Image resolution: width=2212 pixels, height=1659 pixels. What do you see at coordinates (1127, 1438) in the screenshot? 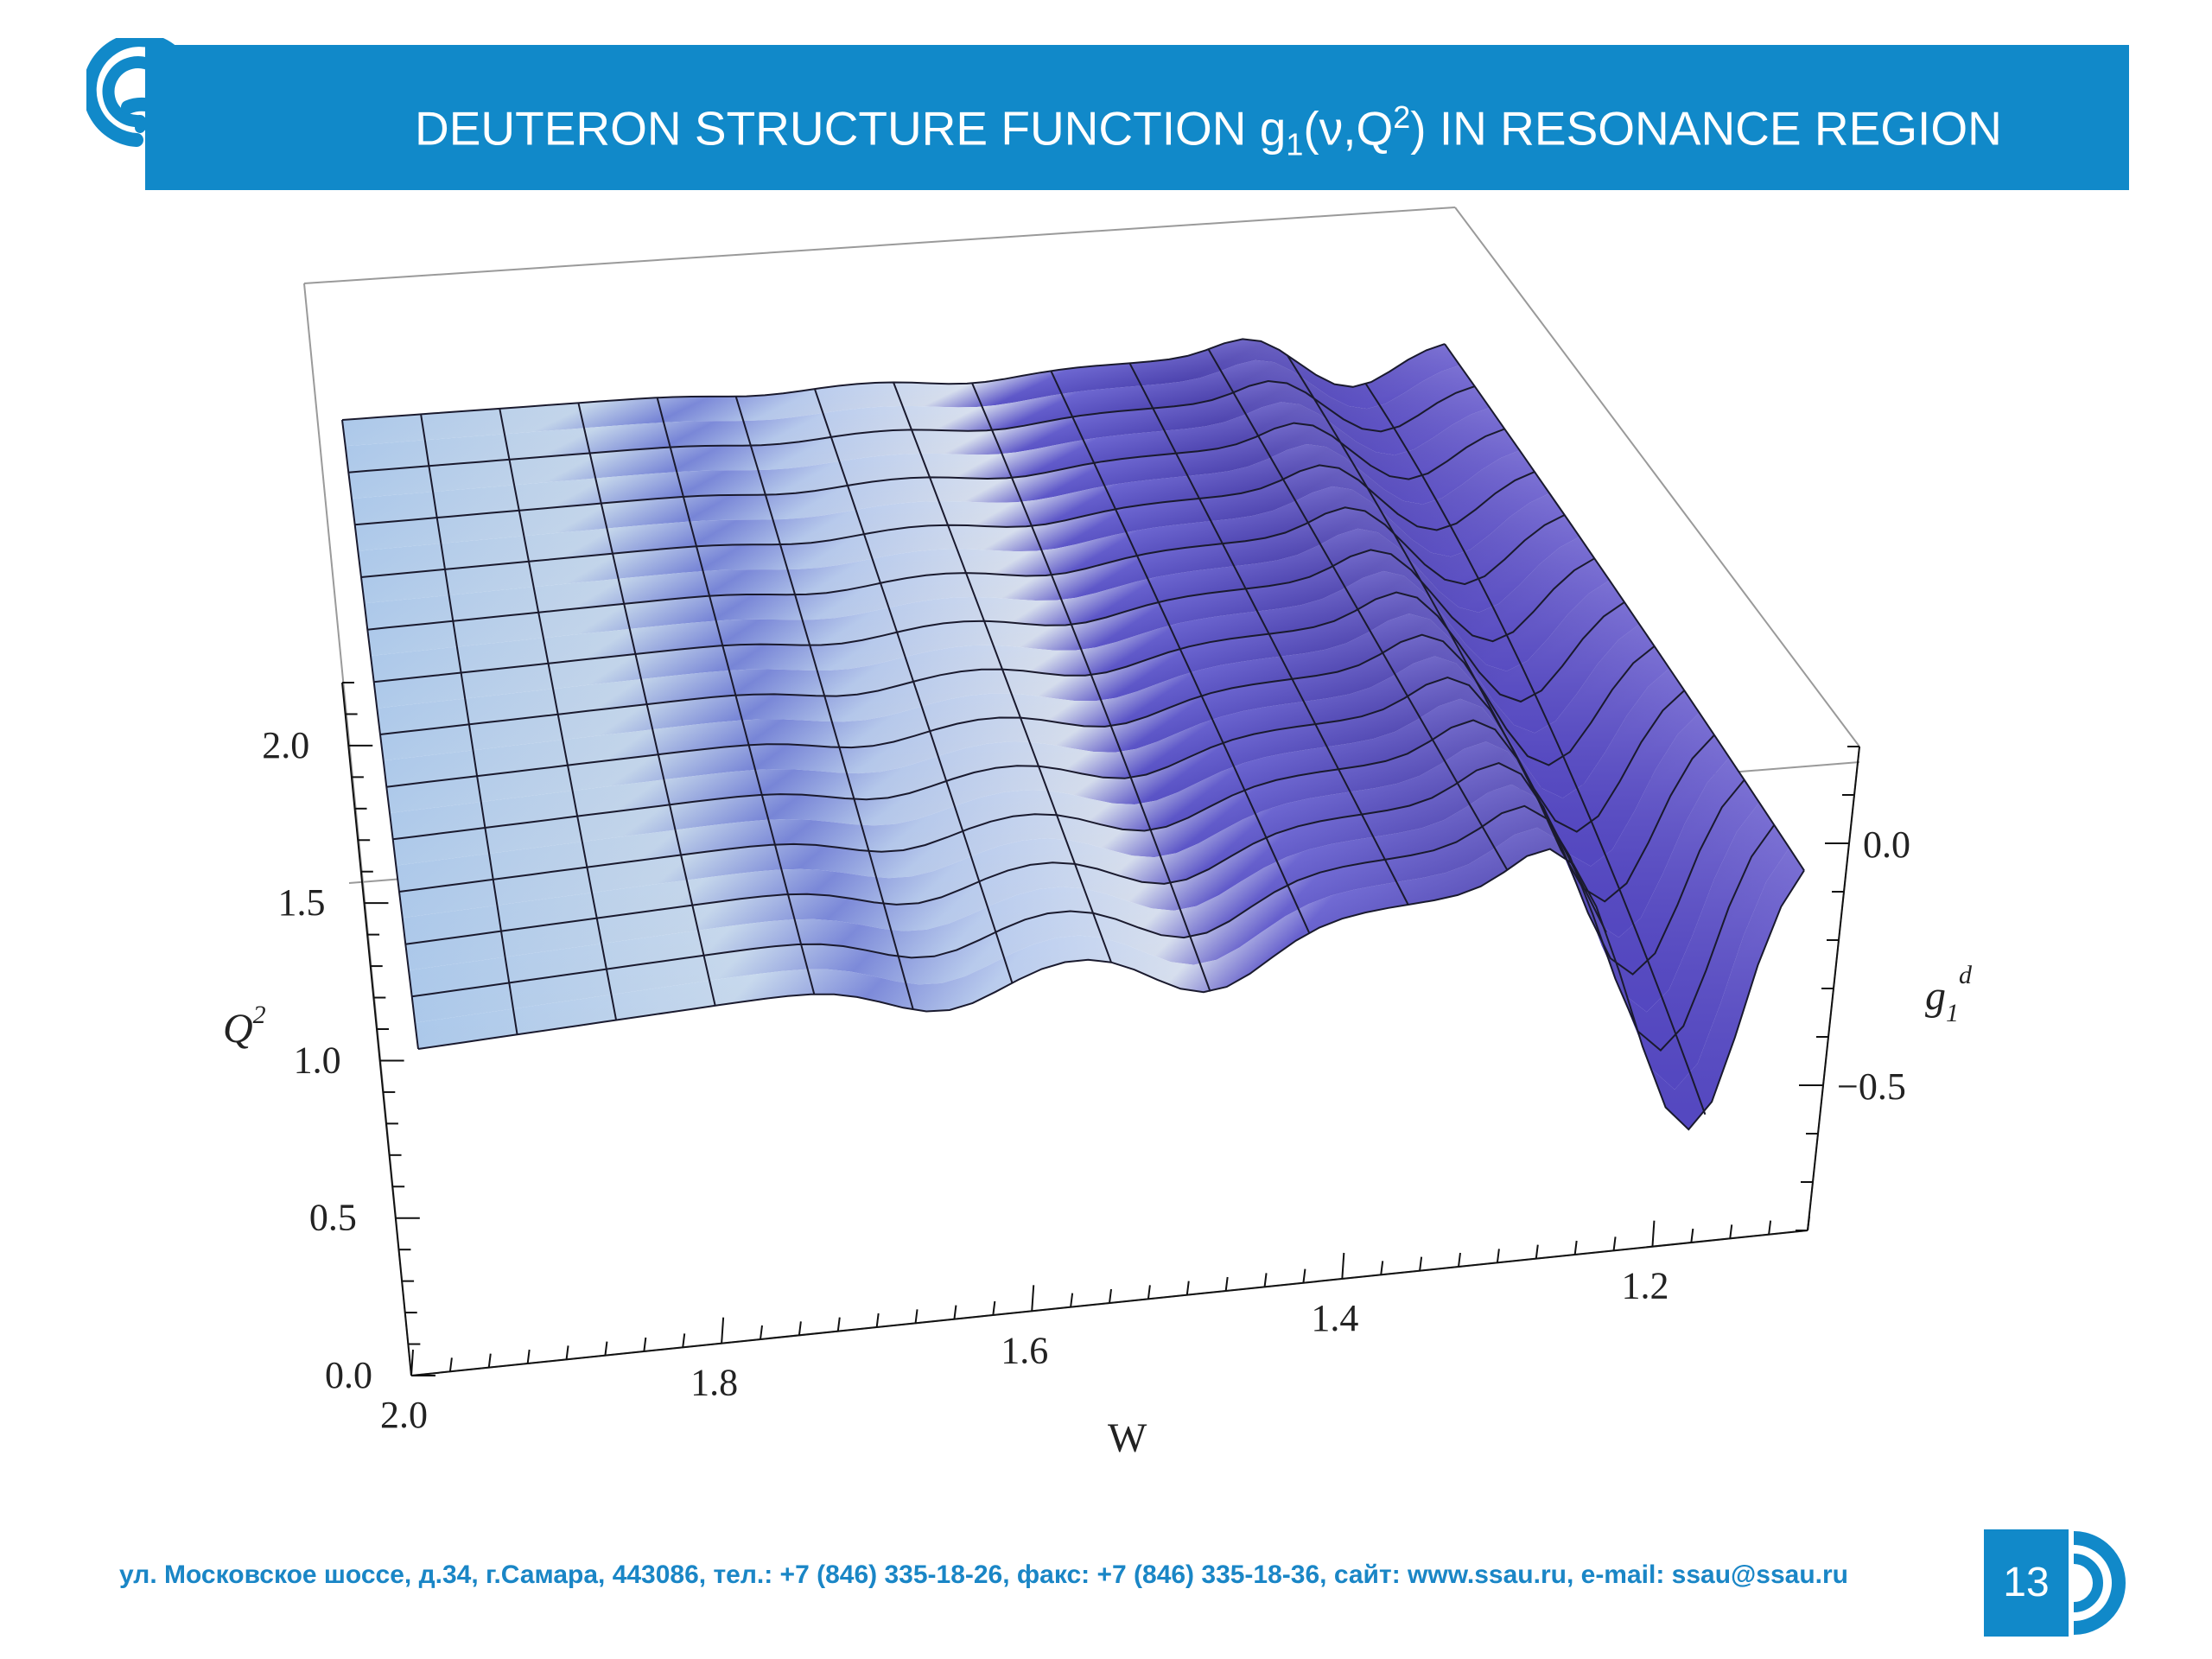
I see `w-axis-label: W` at bounding box center [1127, 1438].